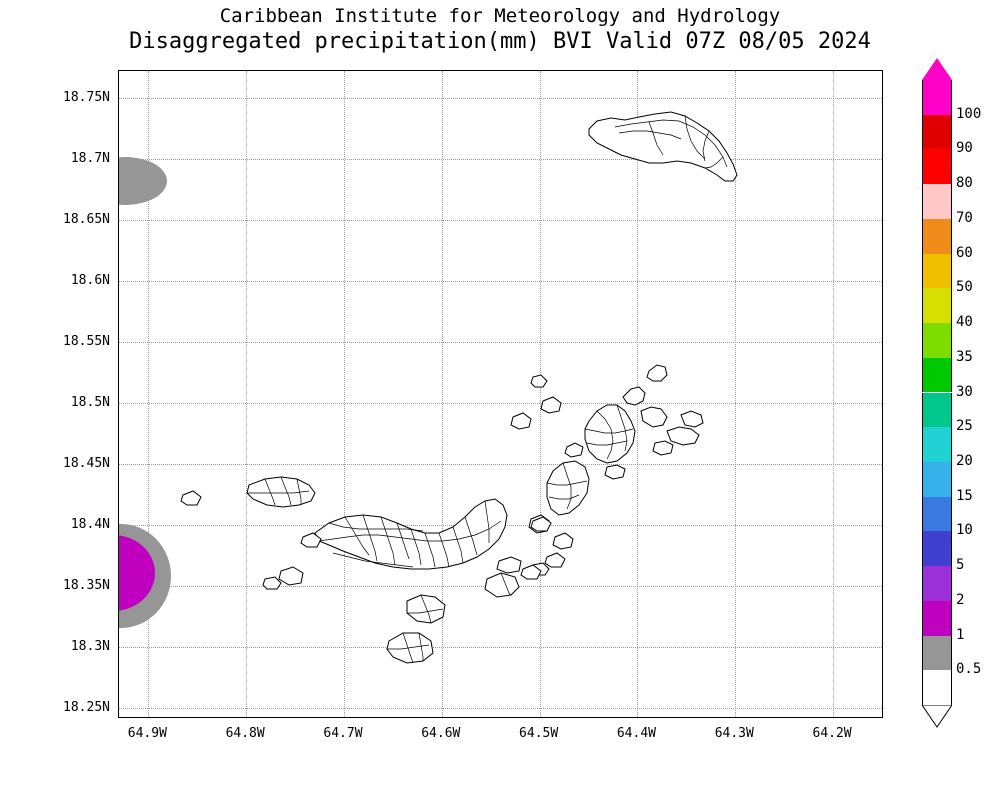  I want to click on colorbar-tick-label: 1, so click(960, 634).